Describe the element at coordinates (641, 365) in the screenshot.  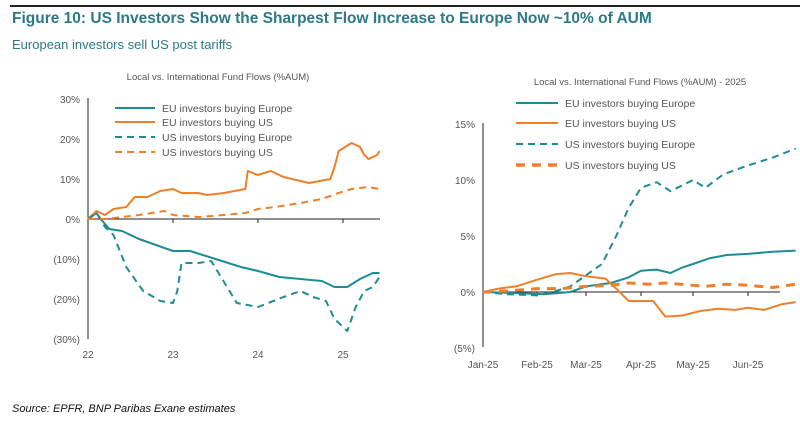
I see `x-tick-label: Apr-25` at that location.